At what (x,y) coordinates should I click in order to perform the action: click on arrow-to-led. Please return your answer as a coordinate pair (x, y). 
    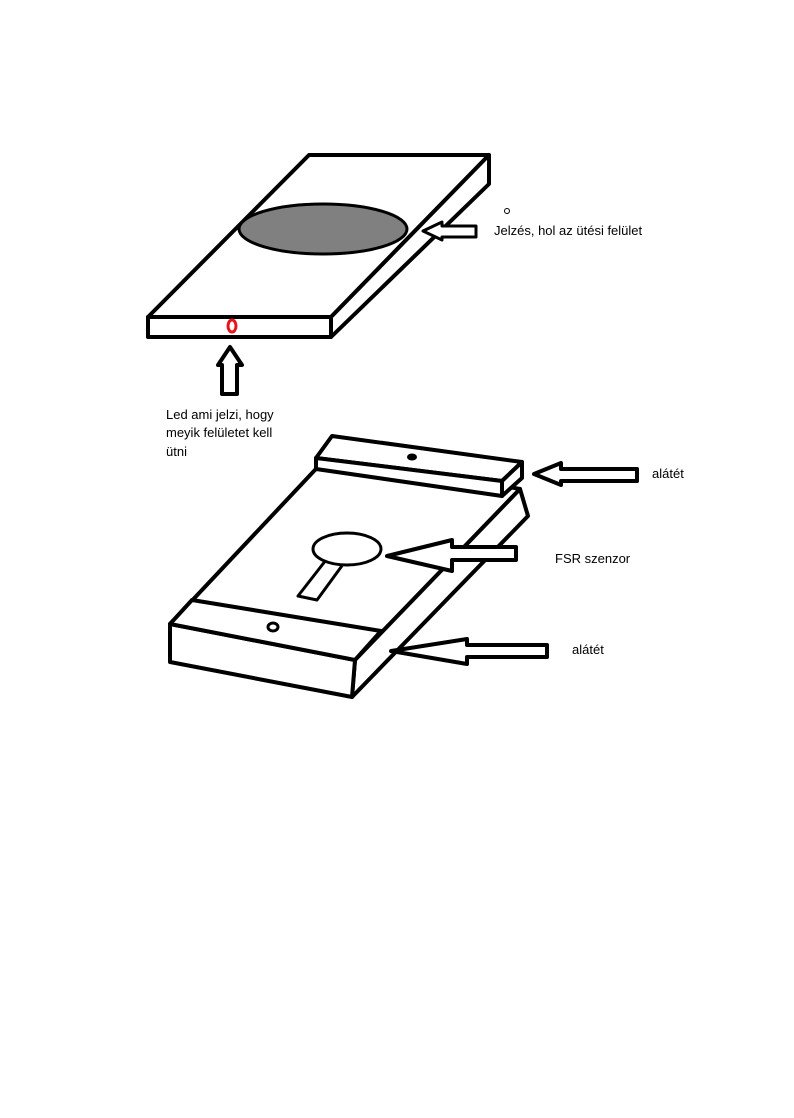
    Looking at the image, I should click on (230, 370).